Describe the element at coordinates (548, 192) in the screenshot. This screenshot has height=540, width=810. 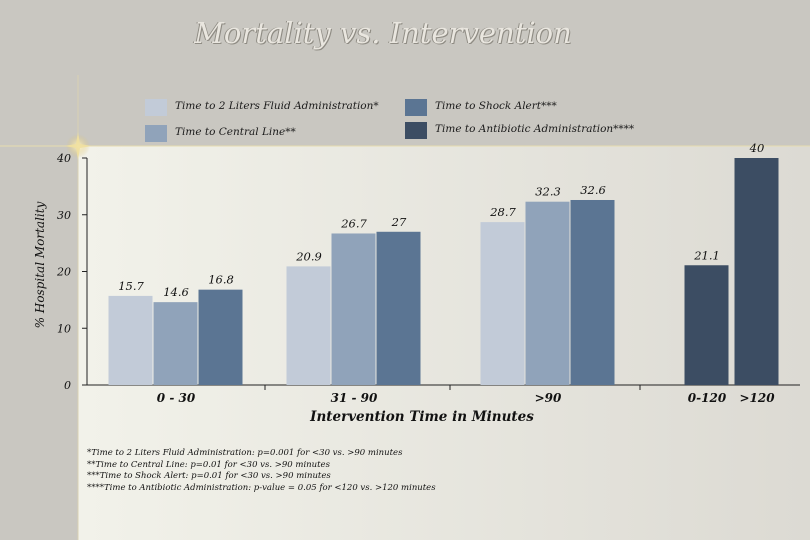
I see `data-label: 32.3` at that location.